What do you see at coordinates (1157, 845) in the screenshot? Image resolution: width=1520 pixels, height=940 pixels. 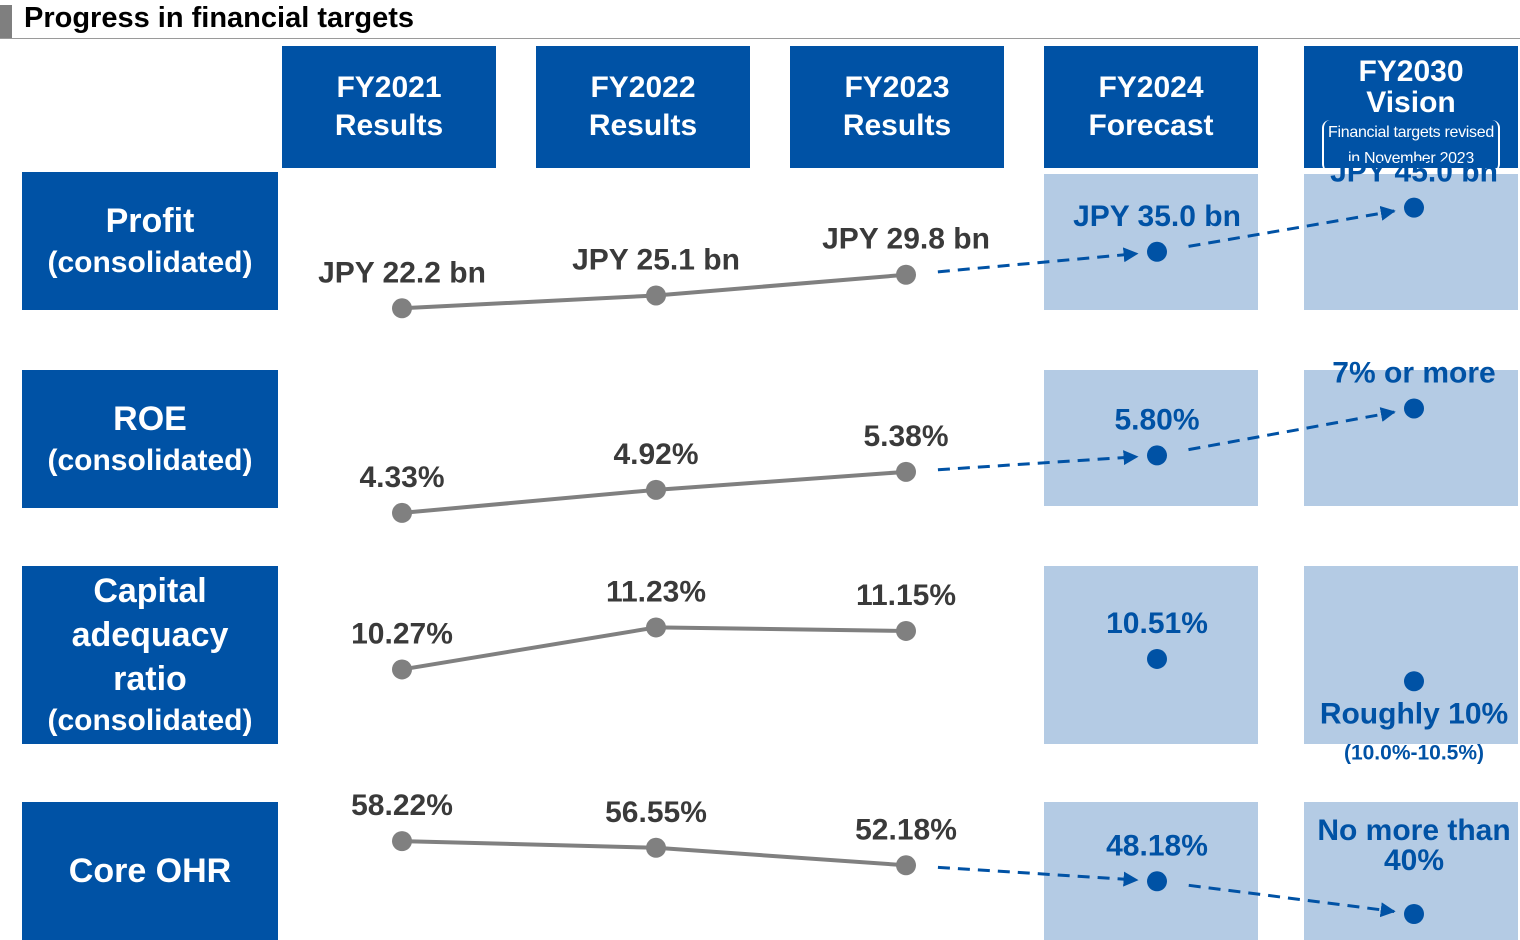 I see `label-line: 48.18%` at bounding box center [1157, 845].